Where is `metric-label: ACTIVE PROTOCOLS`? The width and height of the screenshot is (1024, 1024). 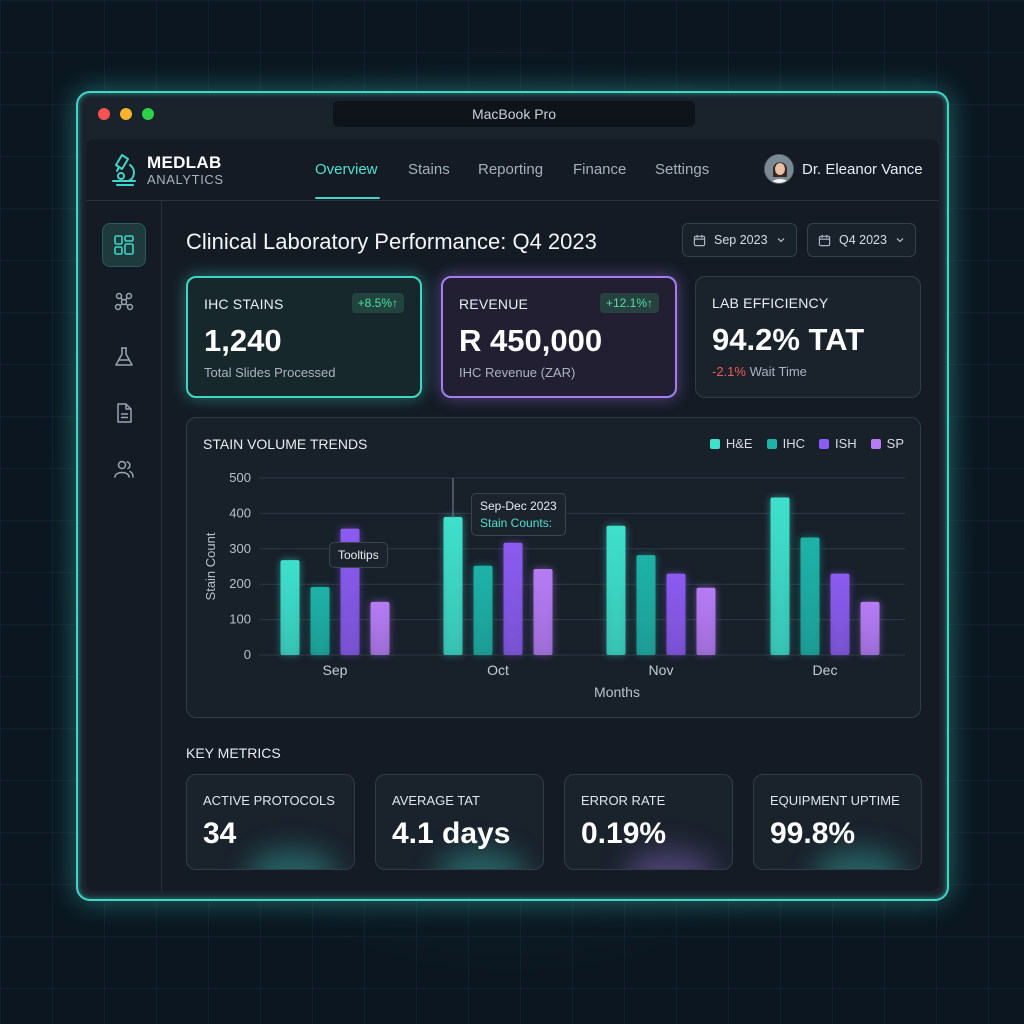
metric-label: ACTIVE PROTOCOLS is located at coordinates (269, 800).